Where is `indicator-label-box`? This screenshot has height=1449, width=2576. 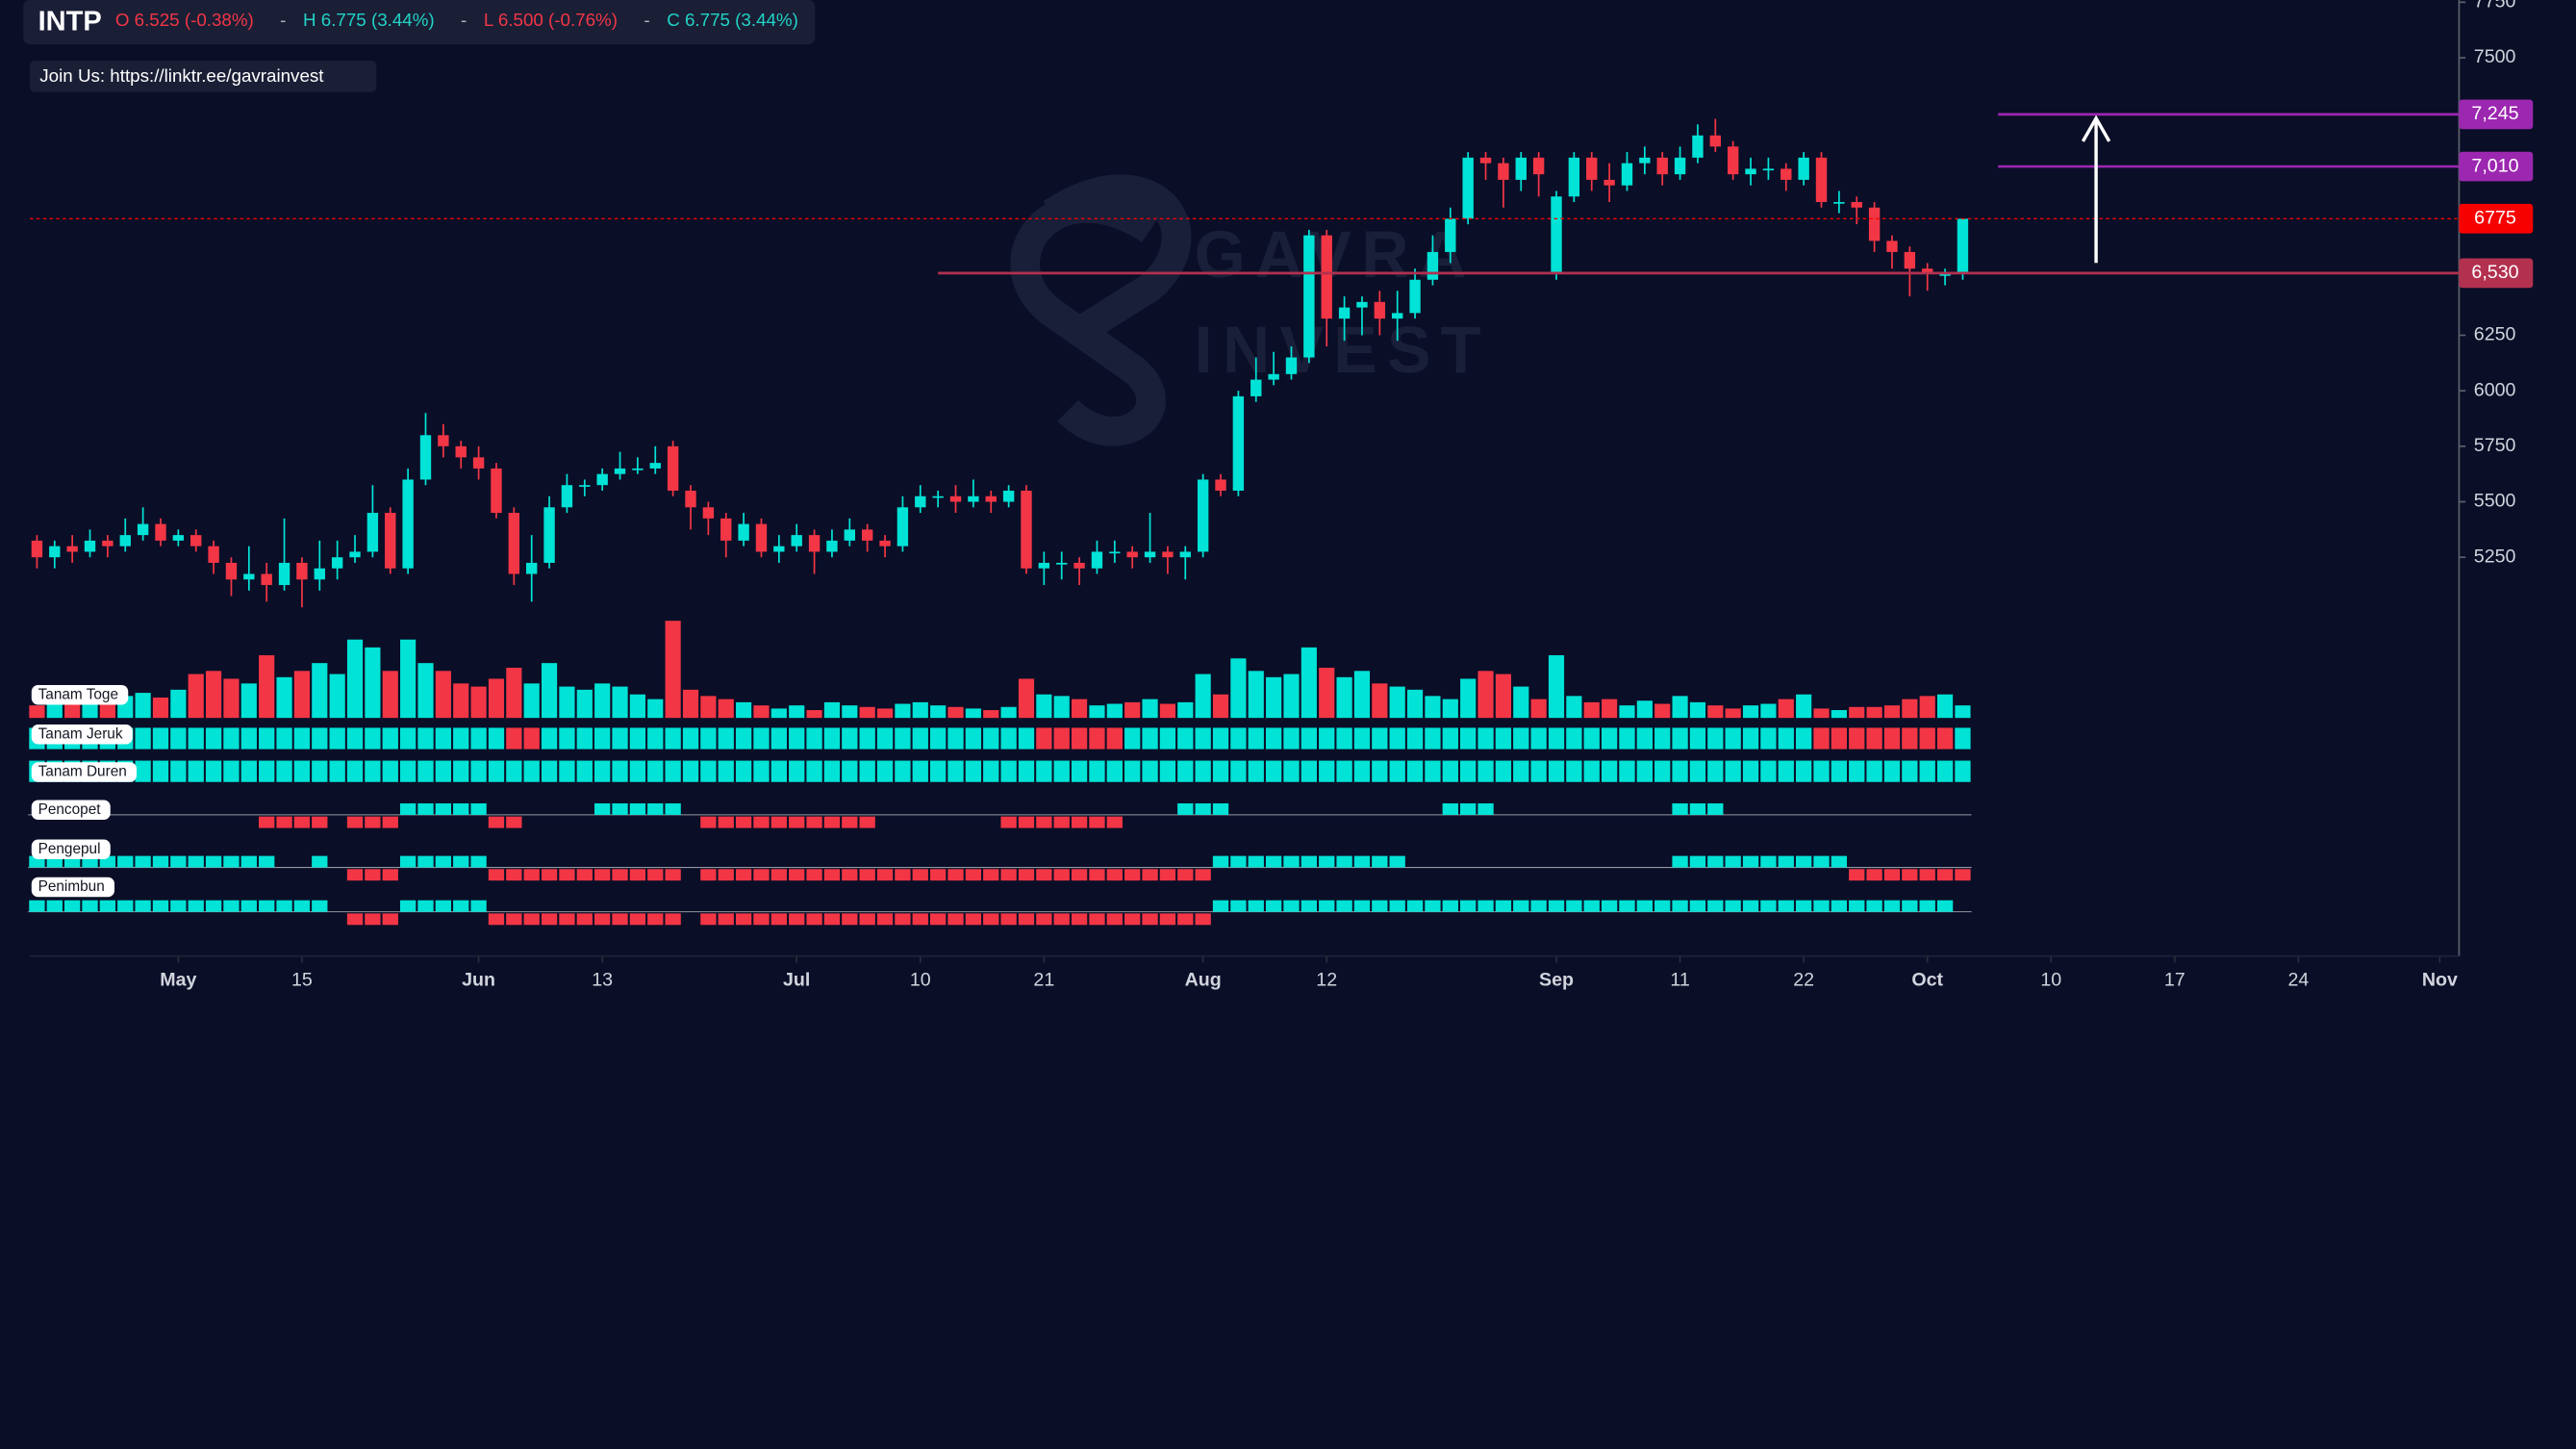 indicator-label-box is located at coordinates (82, 734).